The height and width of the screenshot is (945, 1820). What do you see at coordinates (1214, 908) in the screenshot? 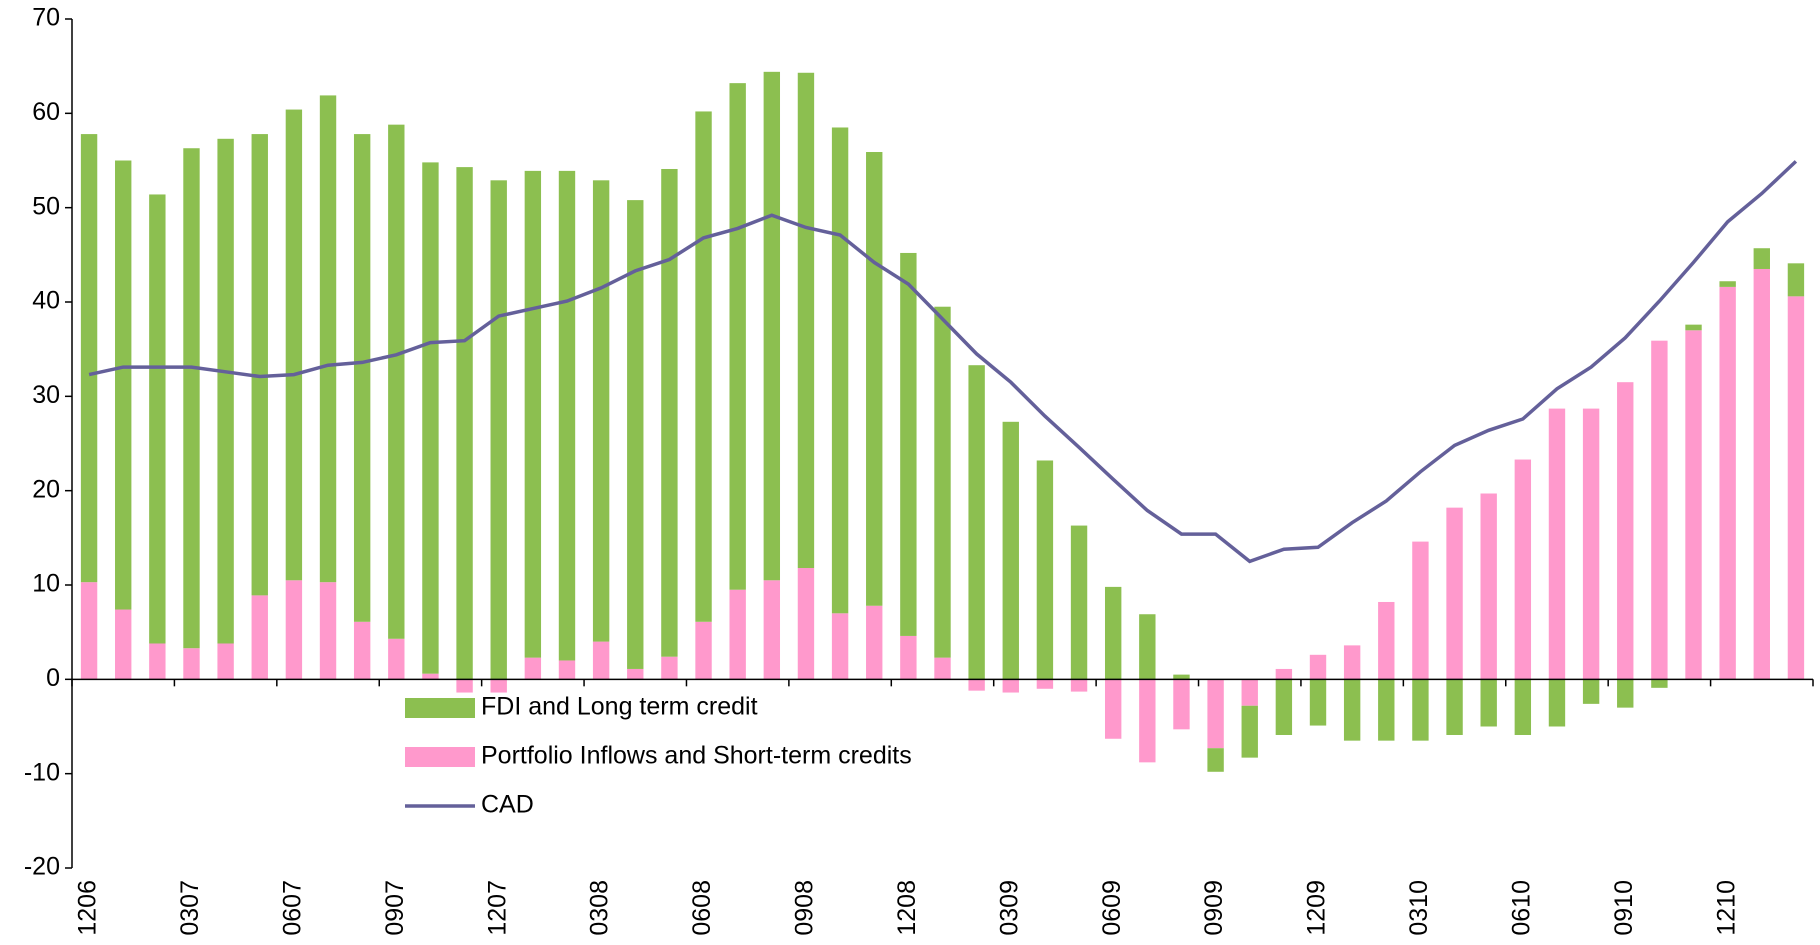
I see `x-tick-label: 0909` at bounding box center [1214, 908].